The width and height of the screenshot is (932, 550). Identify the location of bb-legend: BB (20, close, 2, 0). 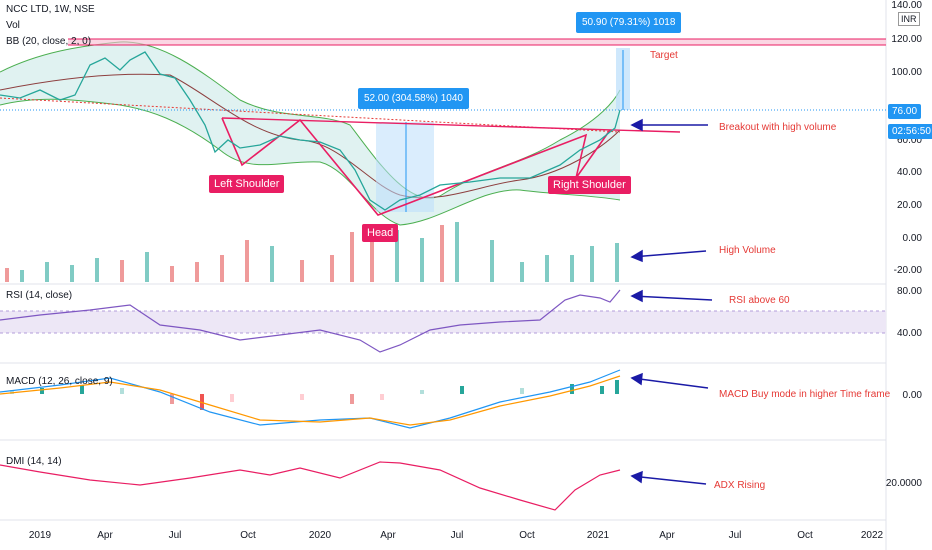
(49, 41).